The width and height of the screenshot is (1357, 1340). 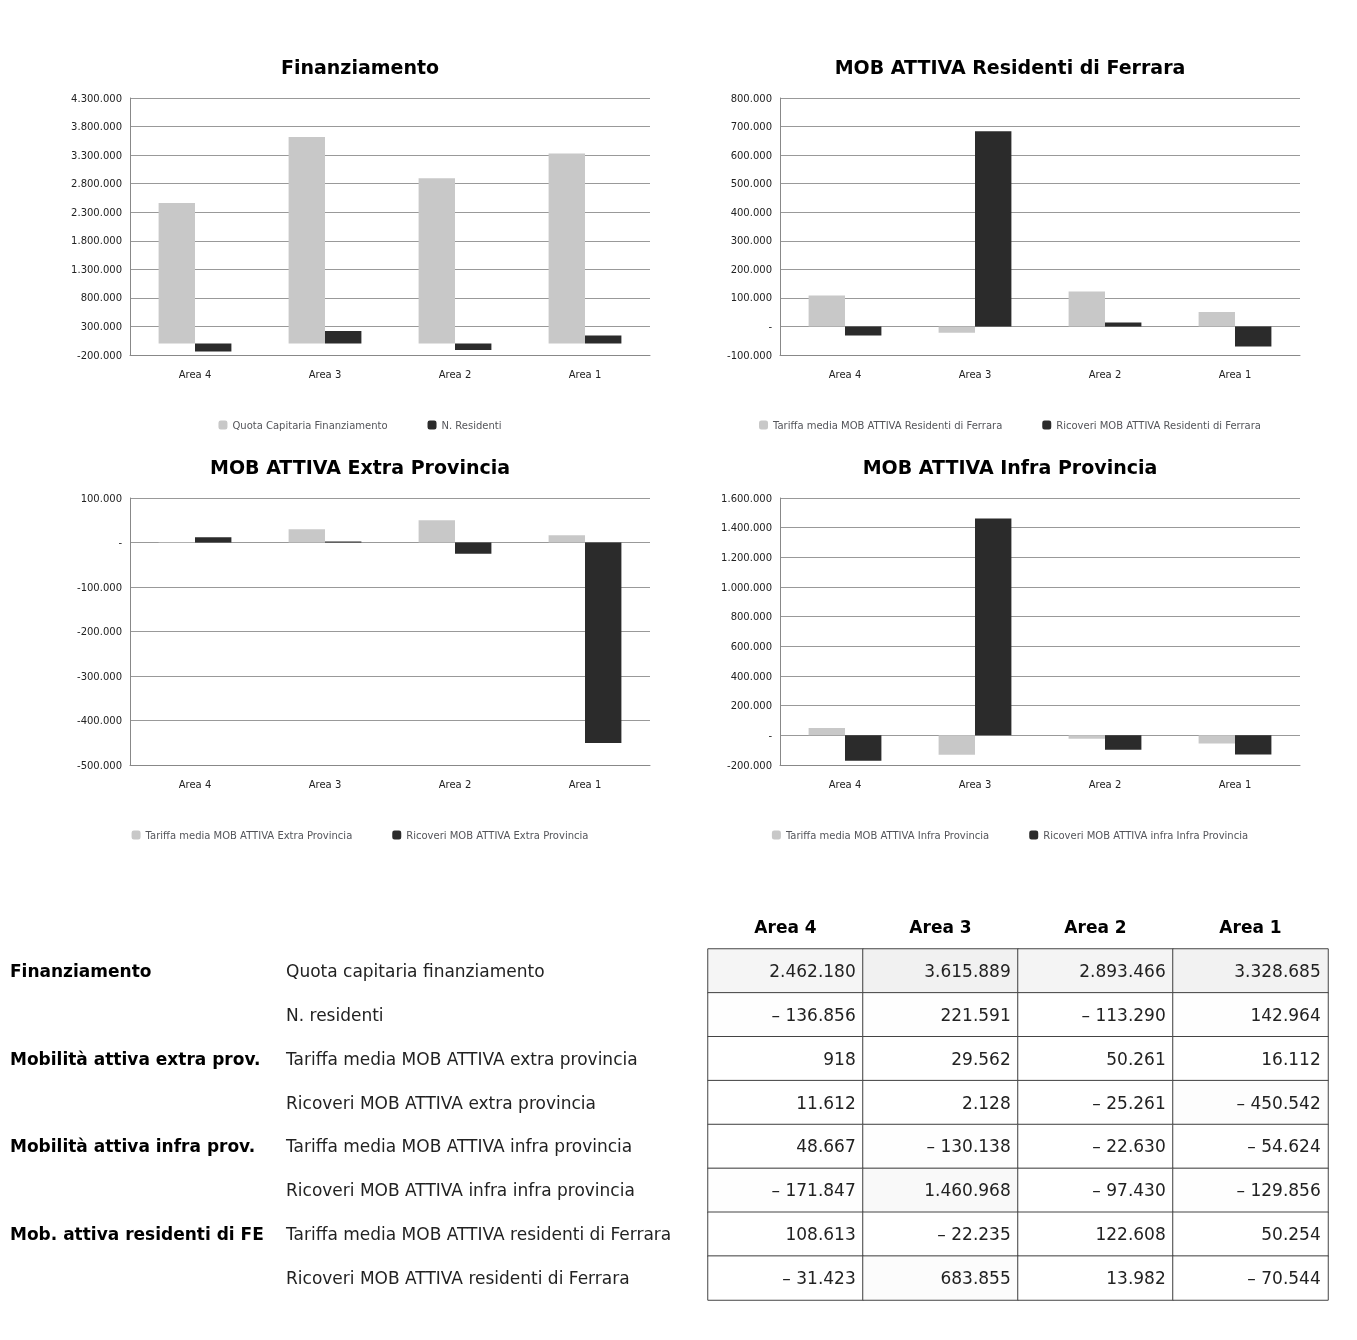 I want to click on data-label: 2.893.466, so click(x=1122, y=970).